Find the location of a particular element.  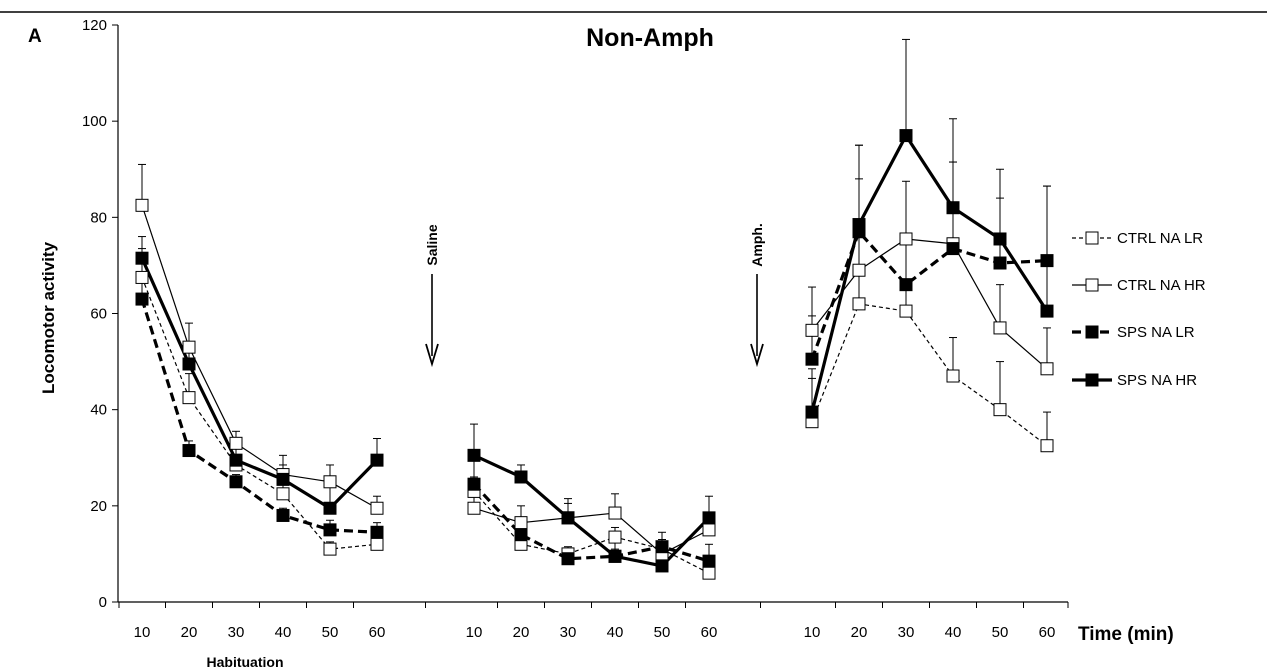

x-tick-label: 40 is located at coordinates (615, 632).